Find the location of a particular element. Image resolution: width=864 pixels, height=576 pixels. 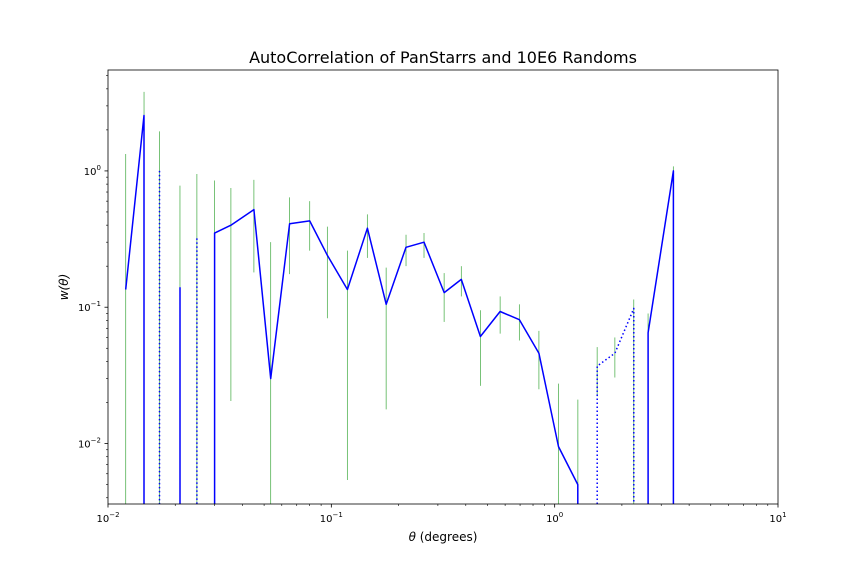

y-tick-label-2: 10⁰ is located at coordinates (92, 171).